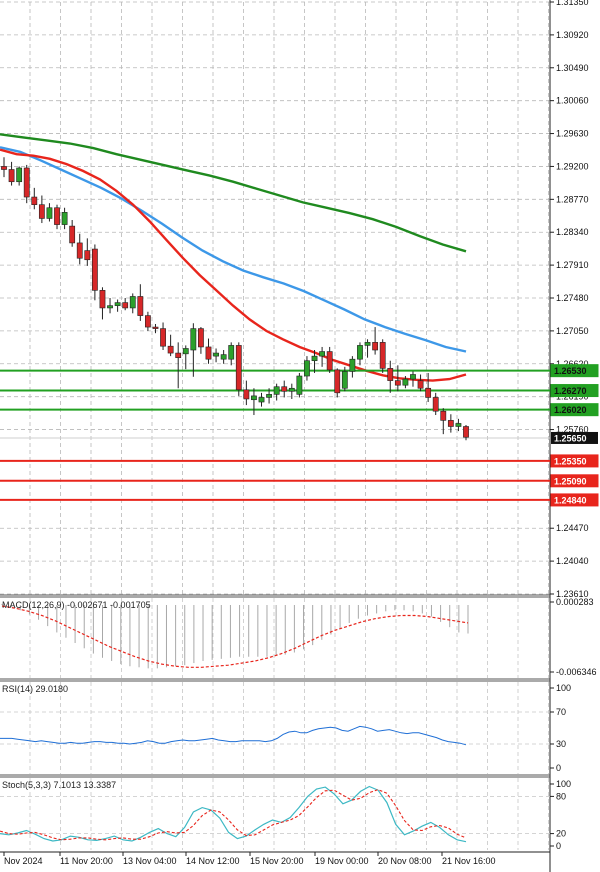 This screenshot has width=600, height=872. Describe the element at coordinates (233, 193) in the screenshot. I see `ma-slow-line` at that location.